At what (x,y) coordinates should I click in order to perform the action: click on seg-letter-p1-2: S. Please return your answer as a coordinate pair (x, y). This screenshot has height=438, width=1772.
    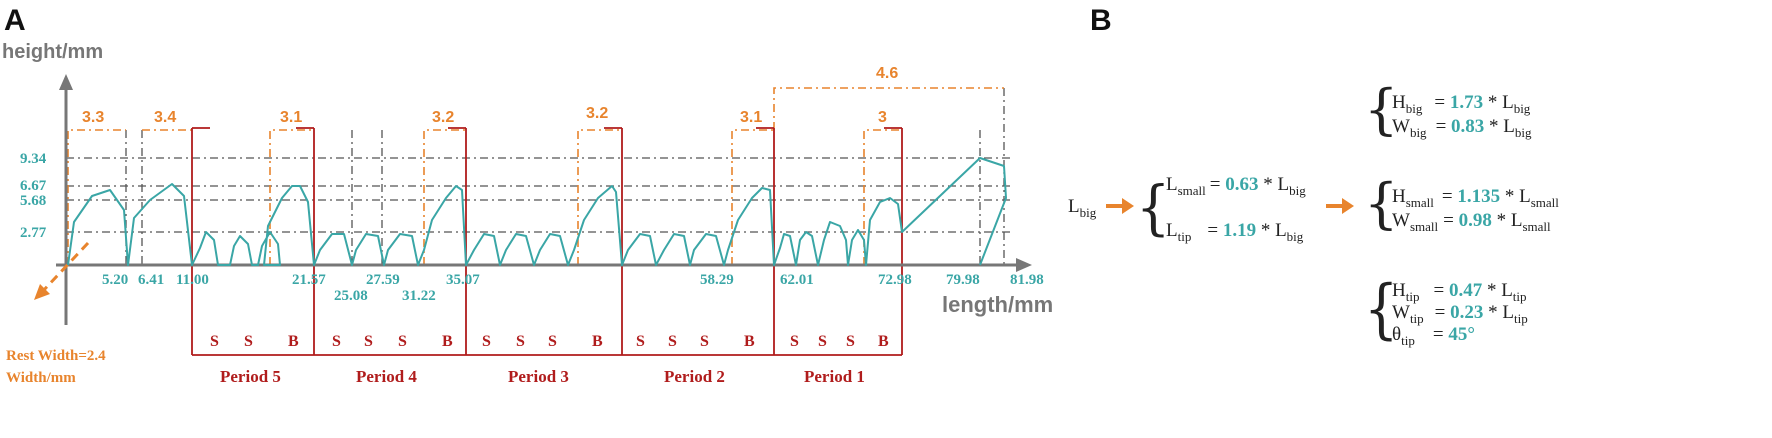
    Looking at the image, I should click on (822, 341).